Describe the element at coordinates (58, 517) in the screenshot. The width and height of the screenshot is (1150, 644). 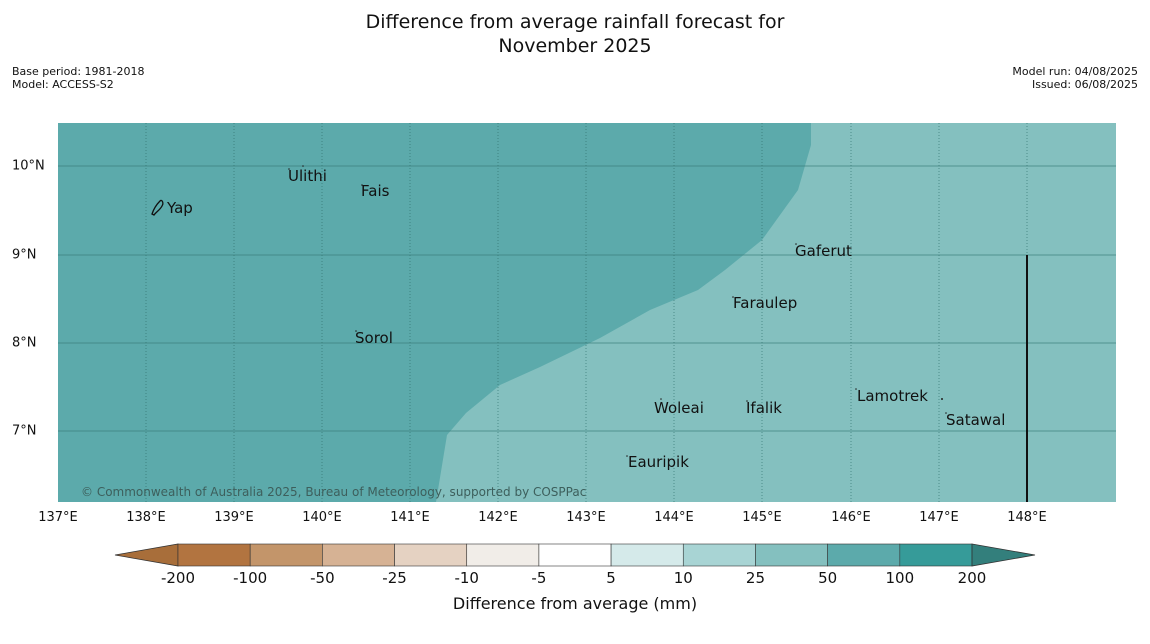
I see `lon-label: 137°E` at that location.